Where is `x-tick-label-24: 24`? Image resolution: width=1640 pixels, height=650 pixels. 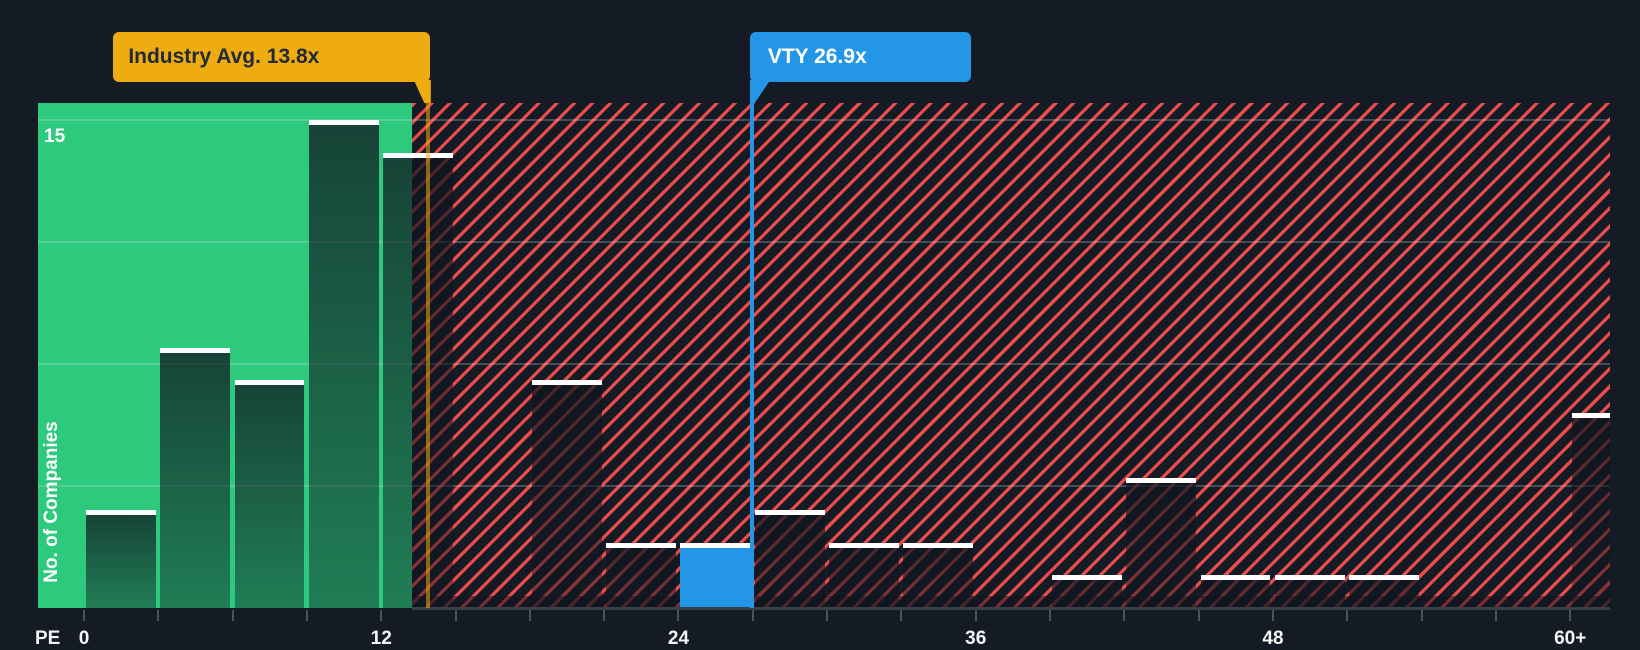 x-tick-label-24: 24 is located at coordinates (678, 638).